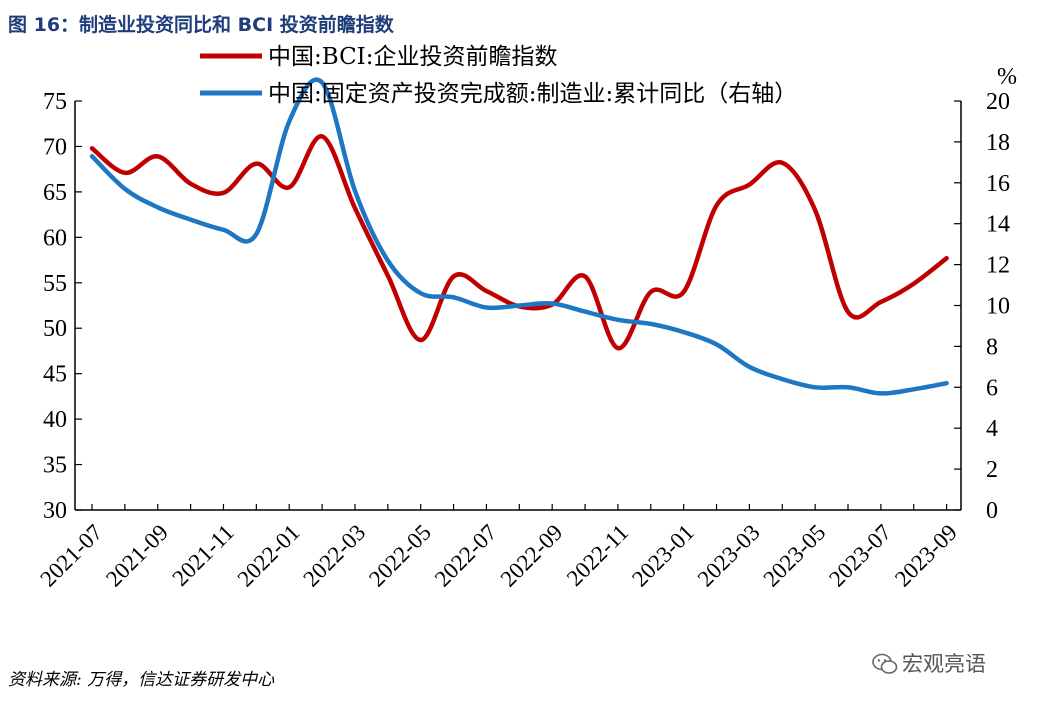 Image resolution: width=1044 pixels, height=707 pixels. I want to click on x-tick-label: 2022-03, so click(334, 556).